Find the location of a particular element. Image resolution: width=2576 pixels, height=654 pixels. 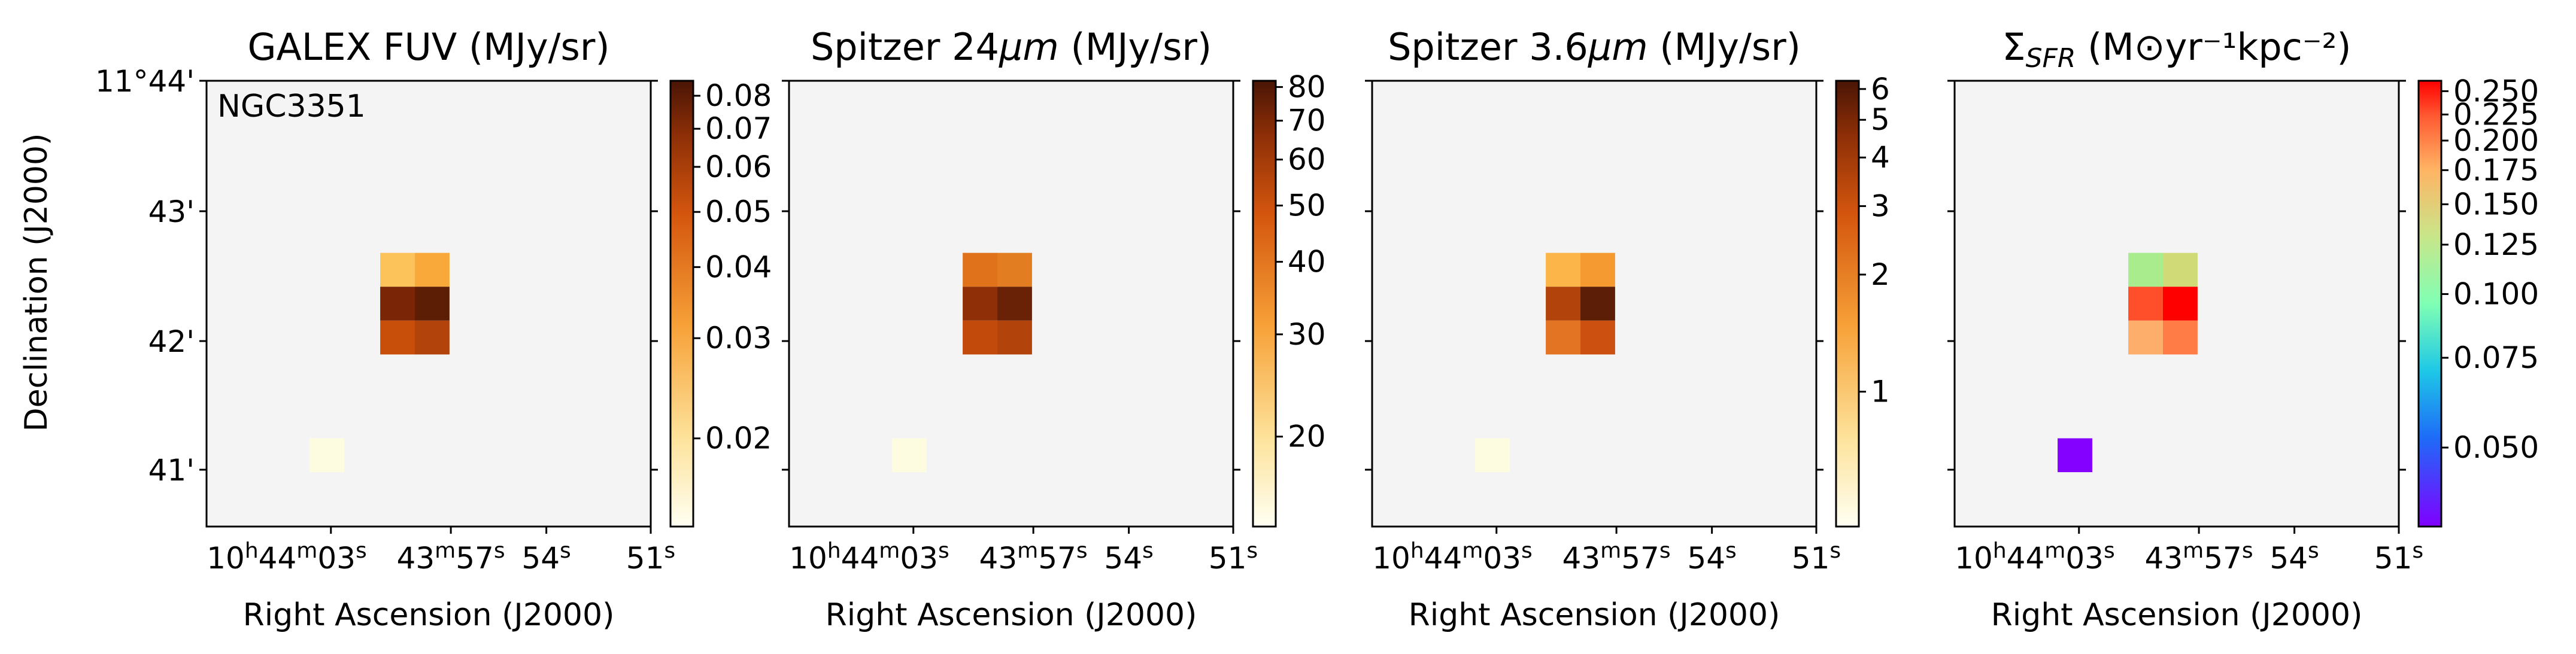

colorbar-tick-label: 0.150 is located at coordinates (2496, 204).